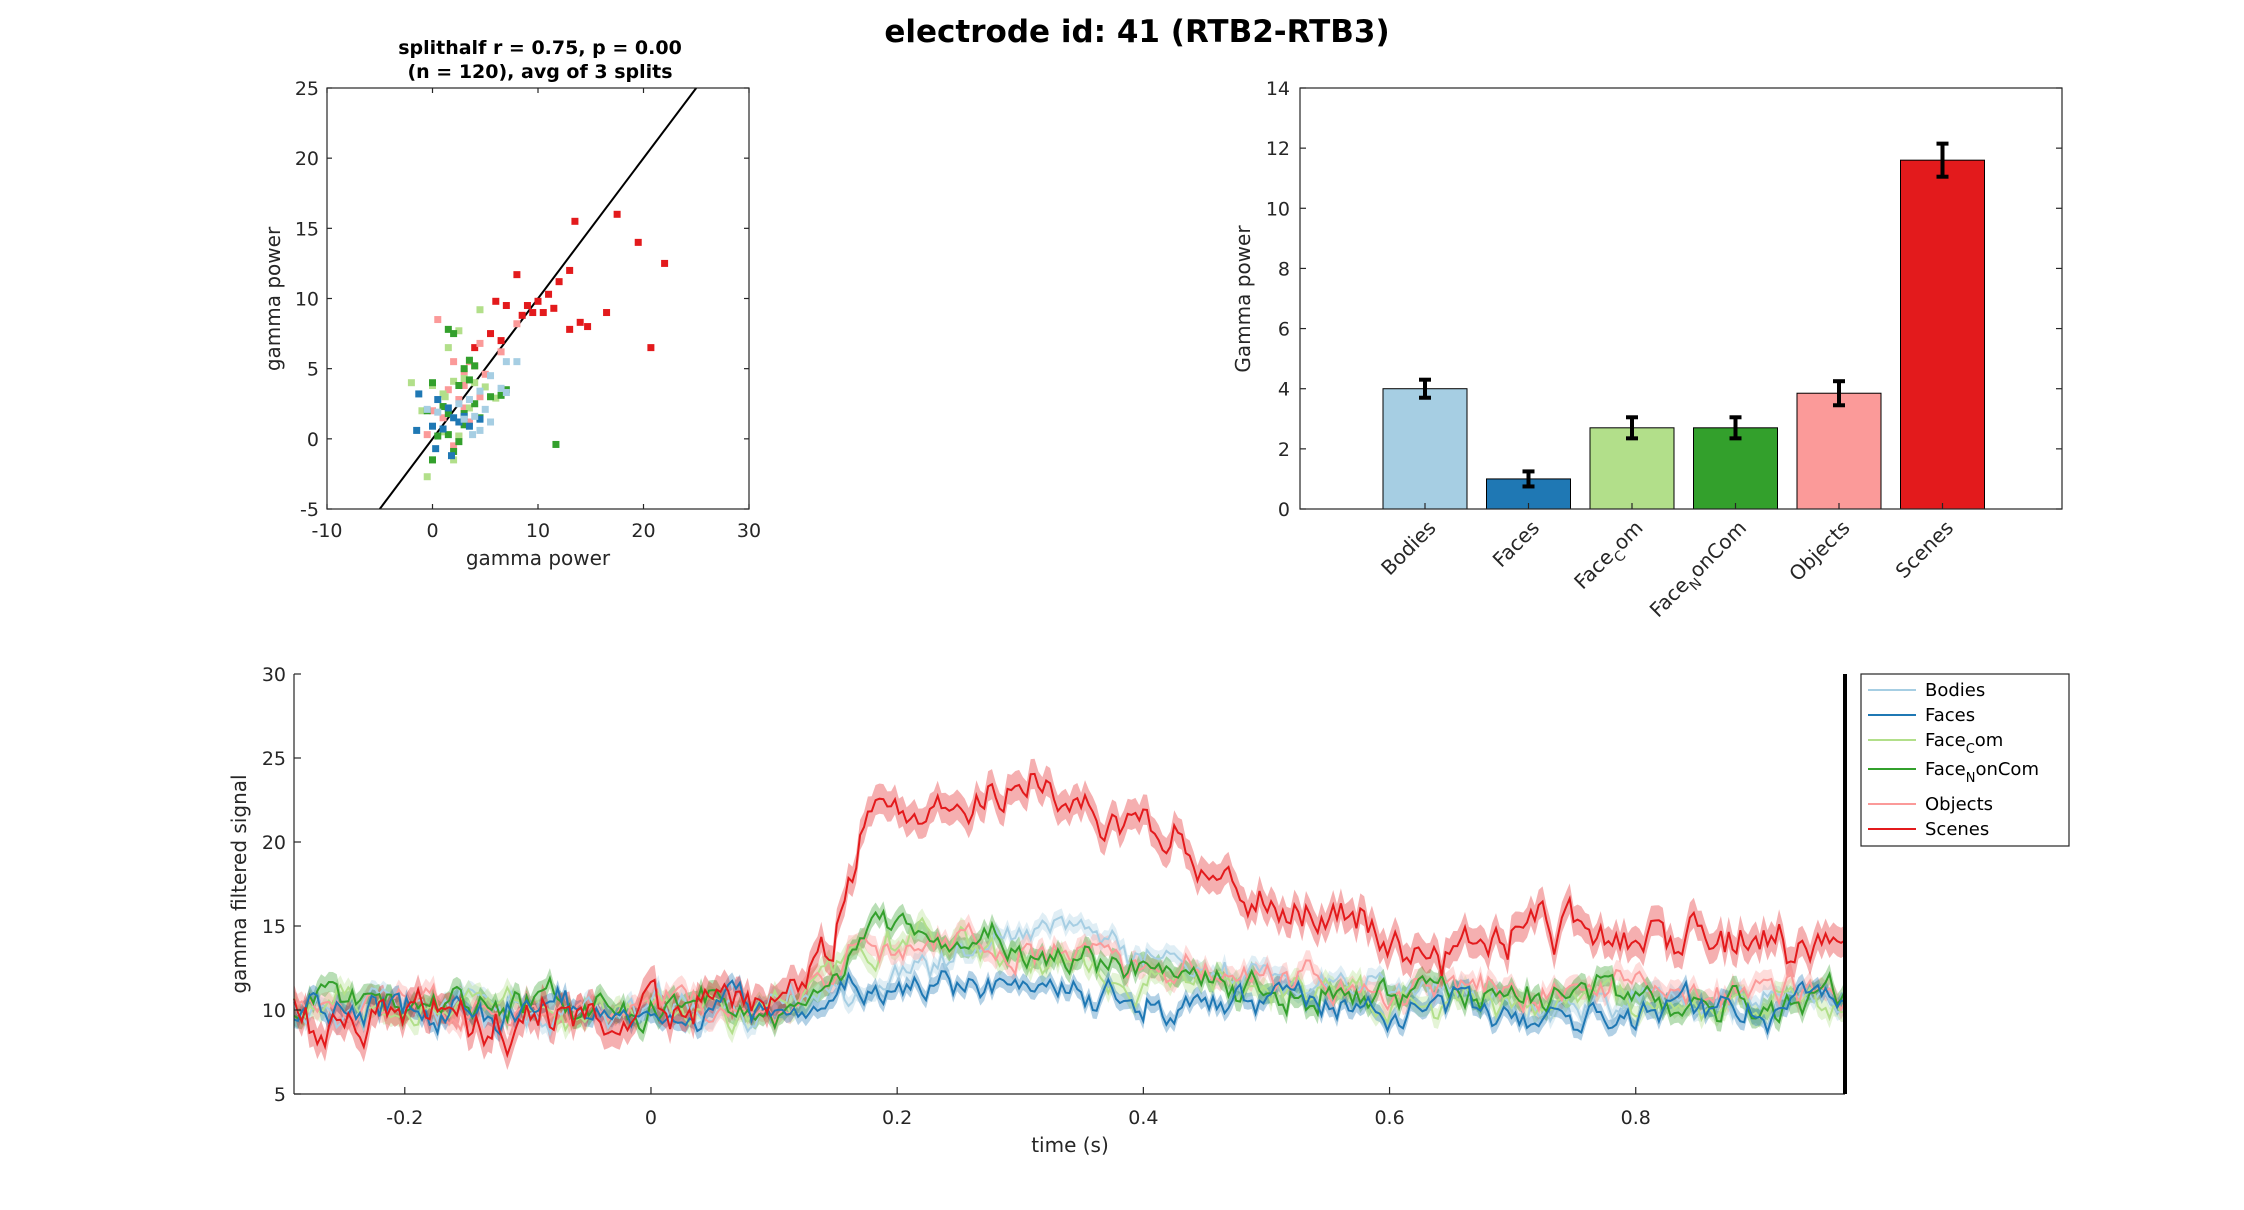  Describe the element at coordinates (274, 927) in the screenshot. I see `y-tick-label: 15` at that location.